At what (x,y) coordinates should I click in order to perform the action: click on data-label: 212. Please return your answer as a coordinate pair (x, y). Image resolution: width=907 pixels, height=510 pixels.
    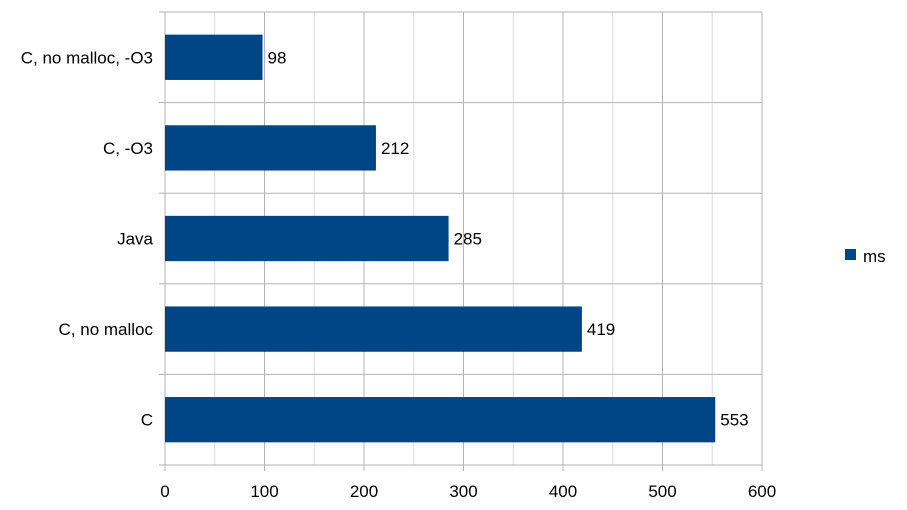
    Looking at the image, I should click on (395, 148).